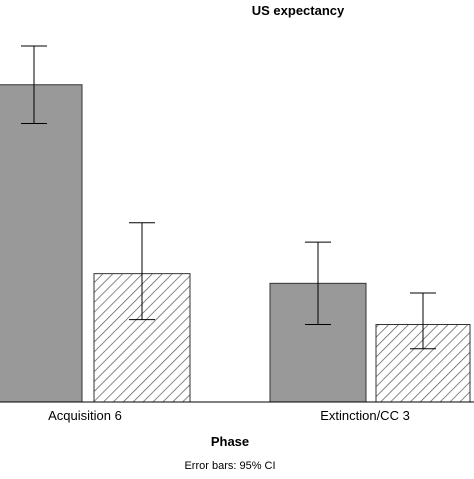 The height and width of the screenshot is (479, 474). I want to click on x-tick-labels: Acquisition 6 Extinction/CC 3, so click(229, 415).